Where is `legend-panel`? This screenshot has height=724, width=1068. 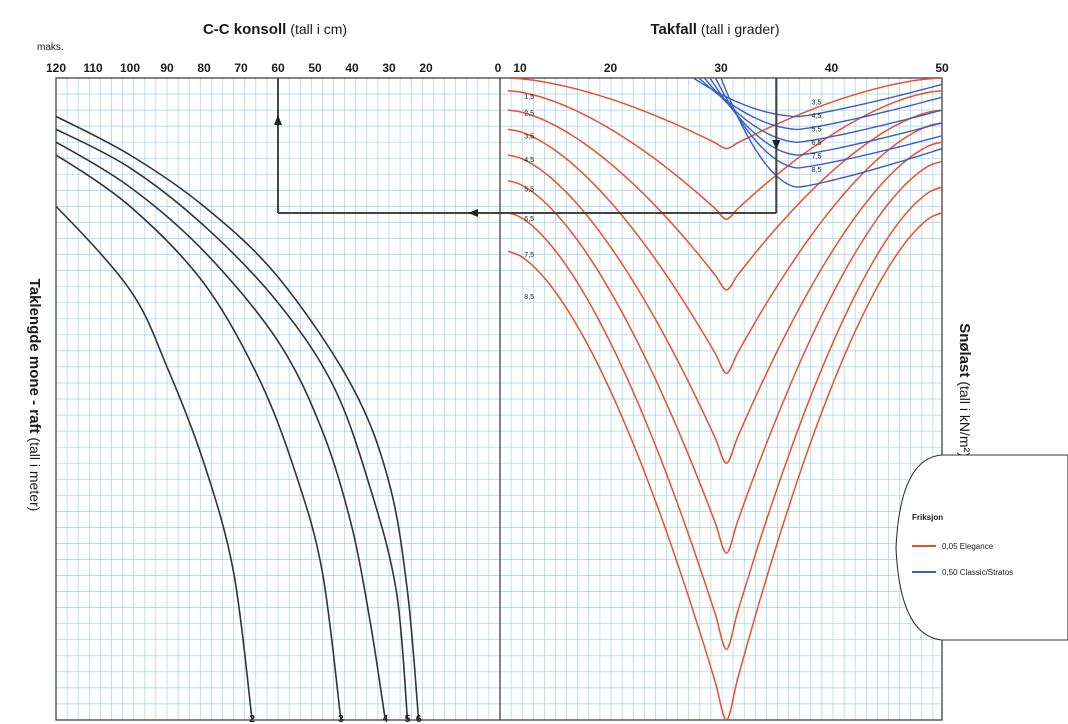 legend-panel is located at coordinates (981, 547).